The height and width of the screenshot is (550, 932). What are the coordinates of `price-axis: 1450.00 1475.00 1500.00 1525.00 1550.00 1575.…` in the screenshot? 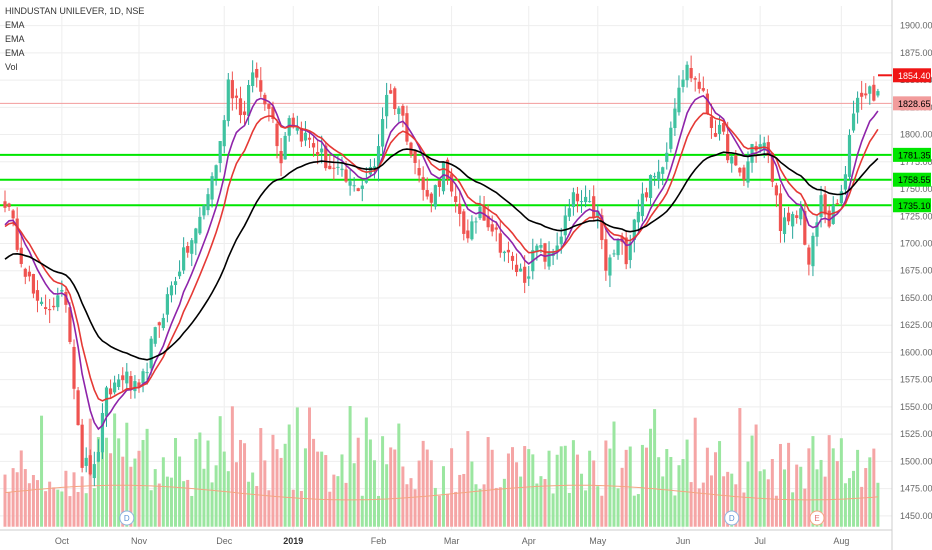 It's located at (911, 275).